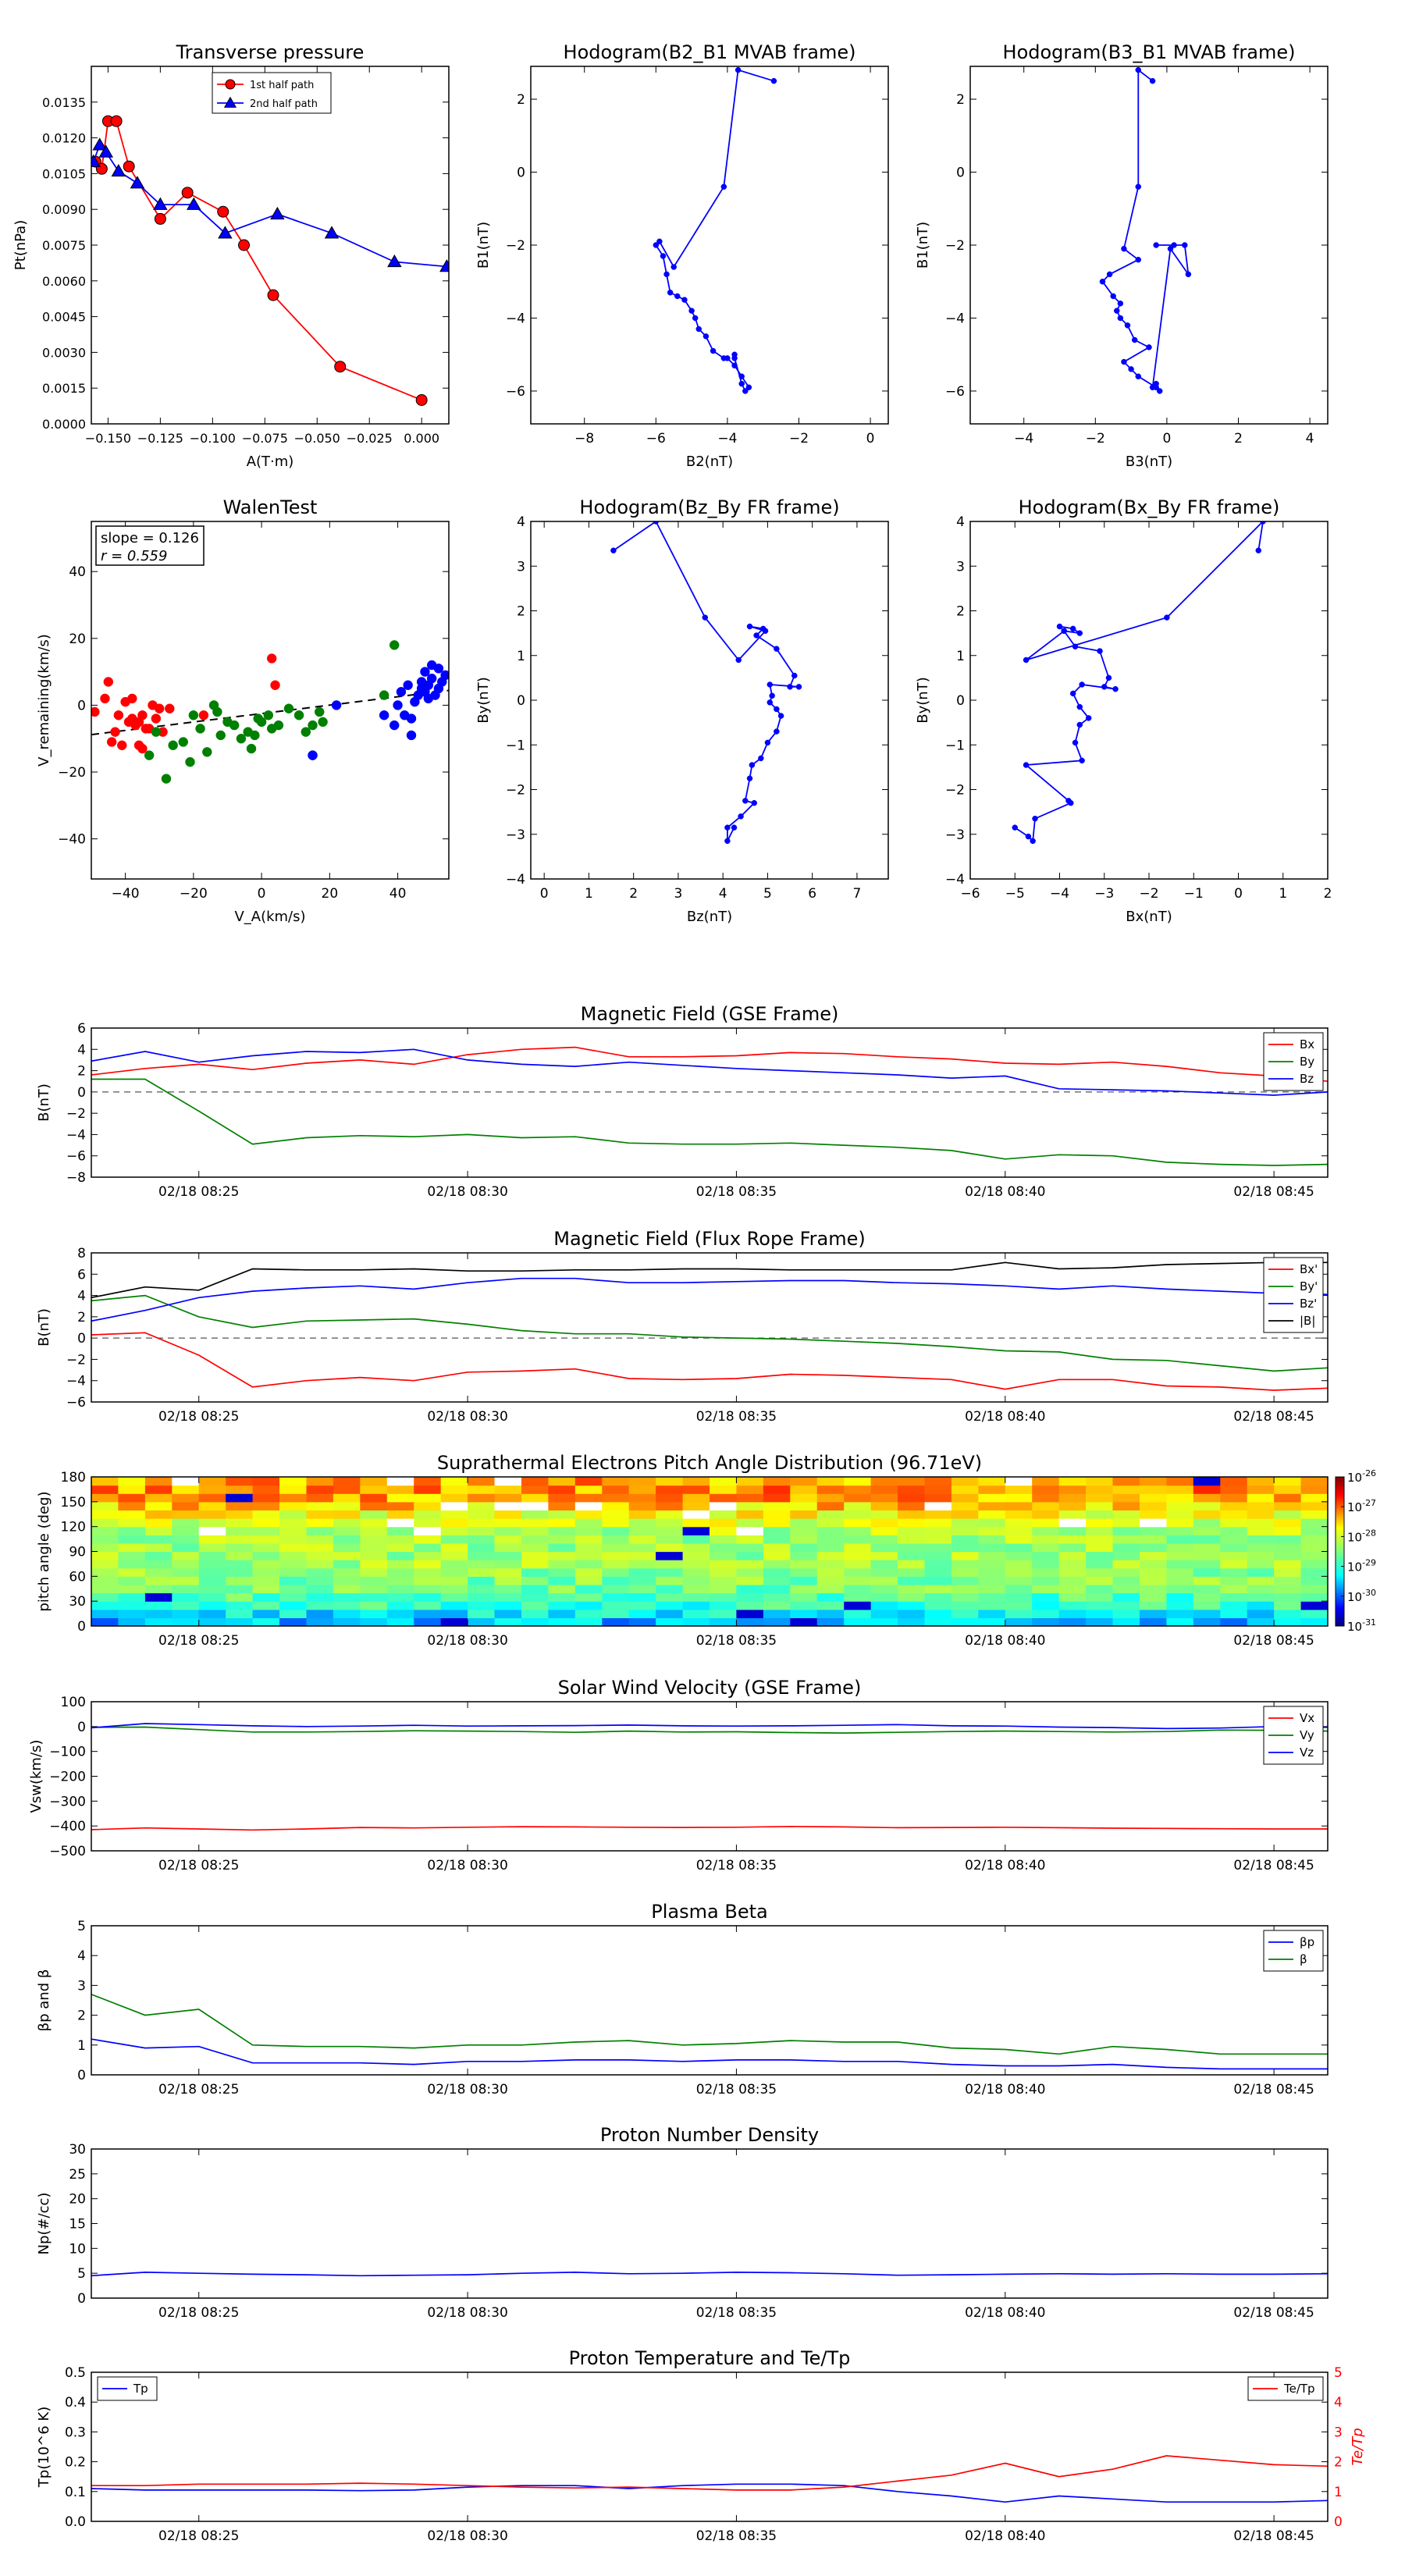 The height and width of the screenshot is (2576, 1405). I want to click on y-tick-label: −4, so click(955, 318).